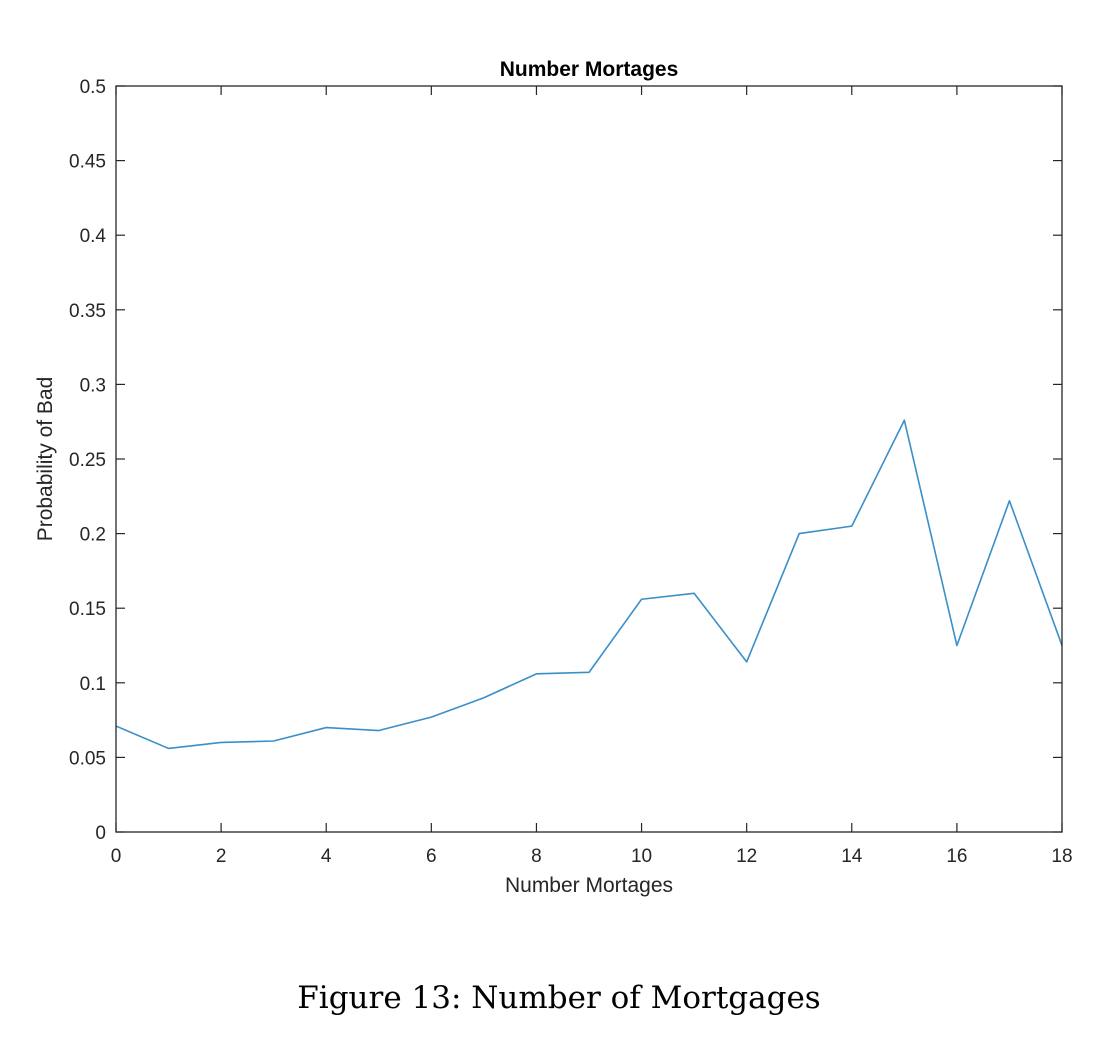 This screenshot has height=1056, width=1118. Describe the element at coordinates (93, 684) in the screenshot. I see `y-tick-label: 0.1` at that location.